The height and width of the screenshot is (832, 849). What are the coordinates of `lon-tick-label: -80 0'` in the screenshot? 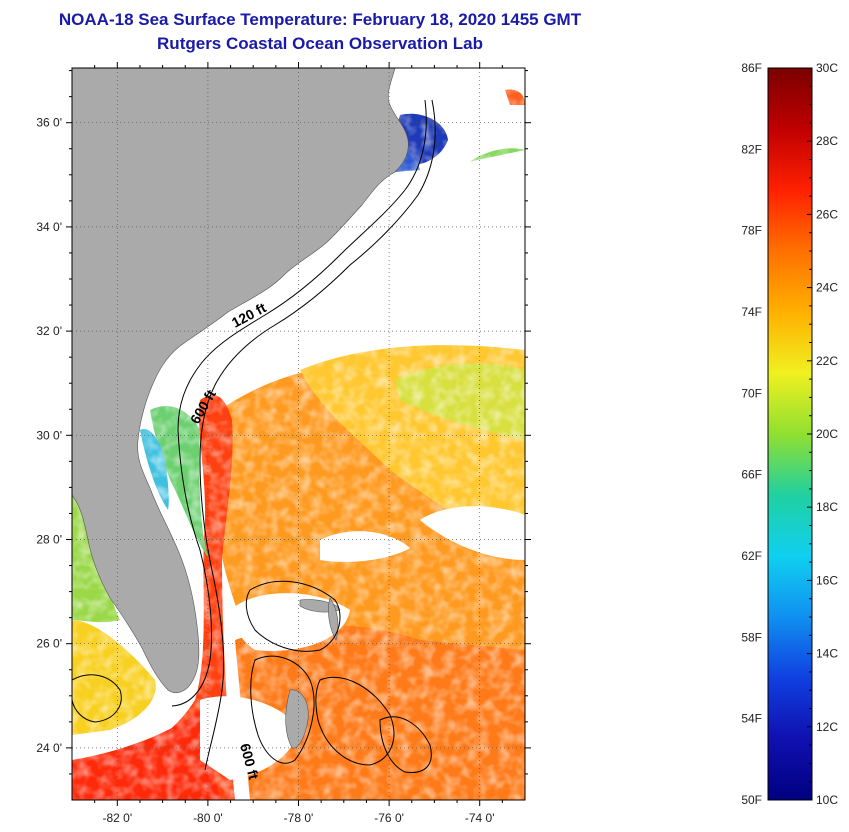 It's located at (208, 818).